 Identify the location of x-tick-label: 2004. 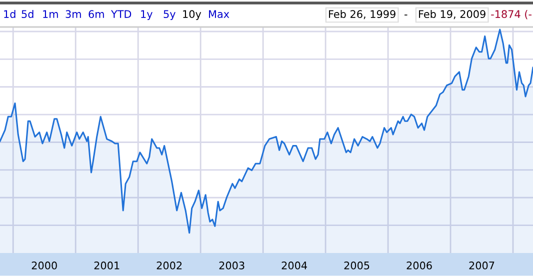
(294, 266).